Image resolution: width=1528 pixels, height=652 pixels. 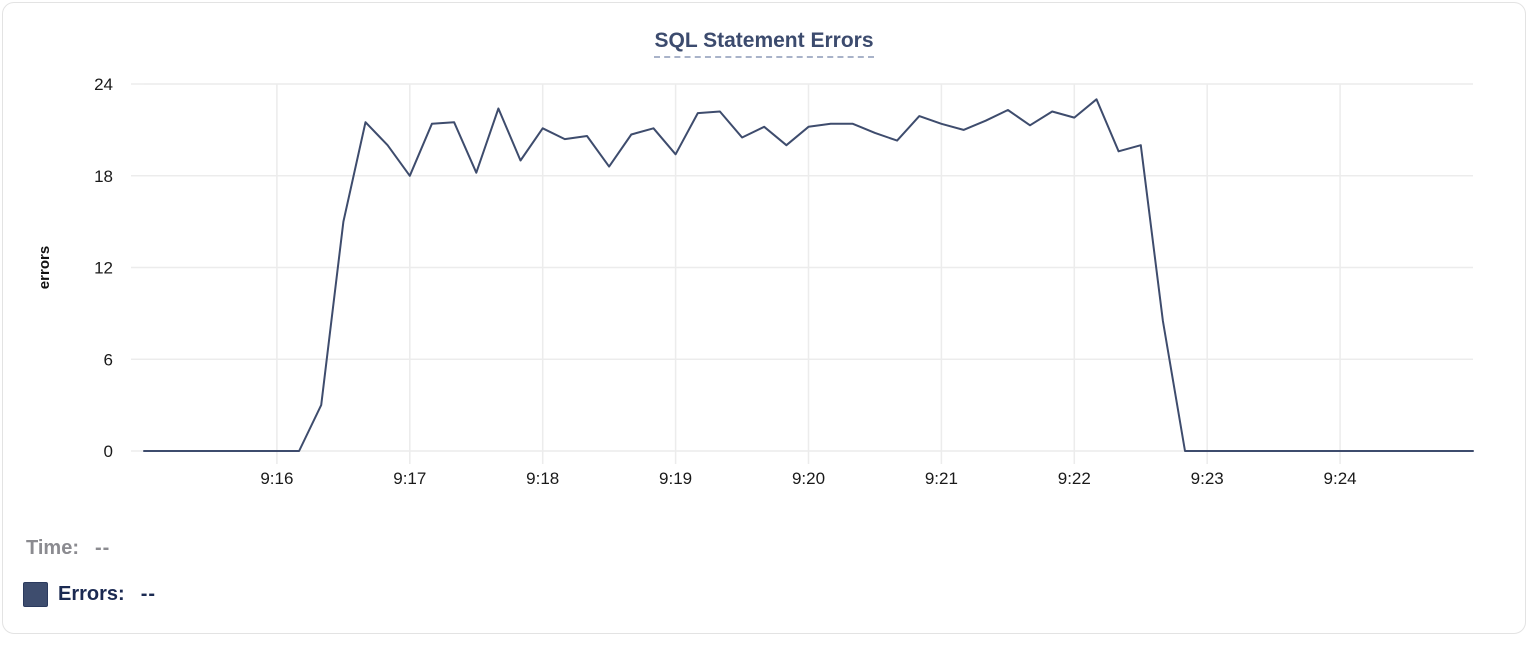 I want to click on y-axis-title: errors, so click(x=44, y=267).